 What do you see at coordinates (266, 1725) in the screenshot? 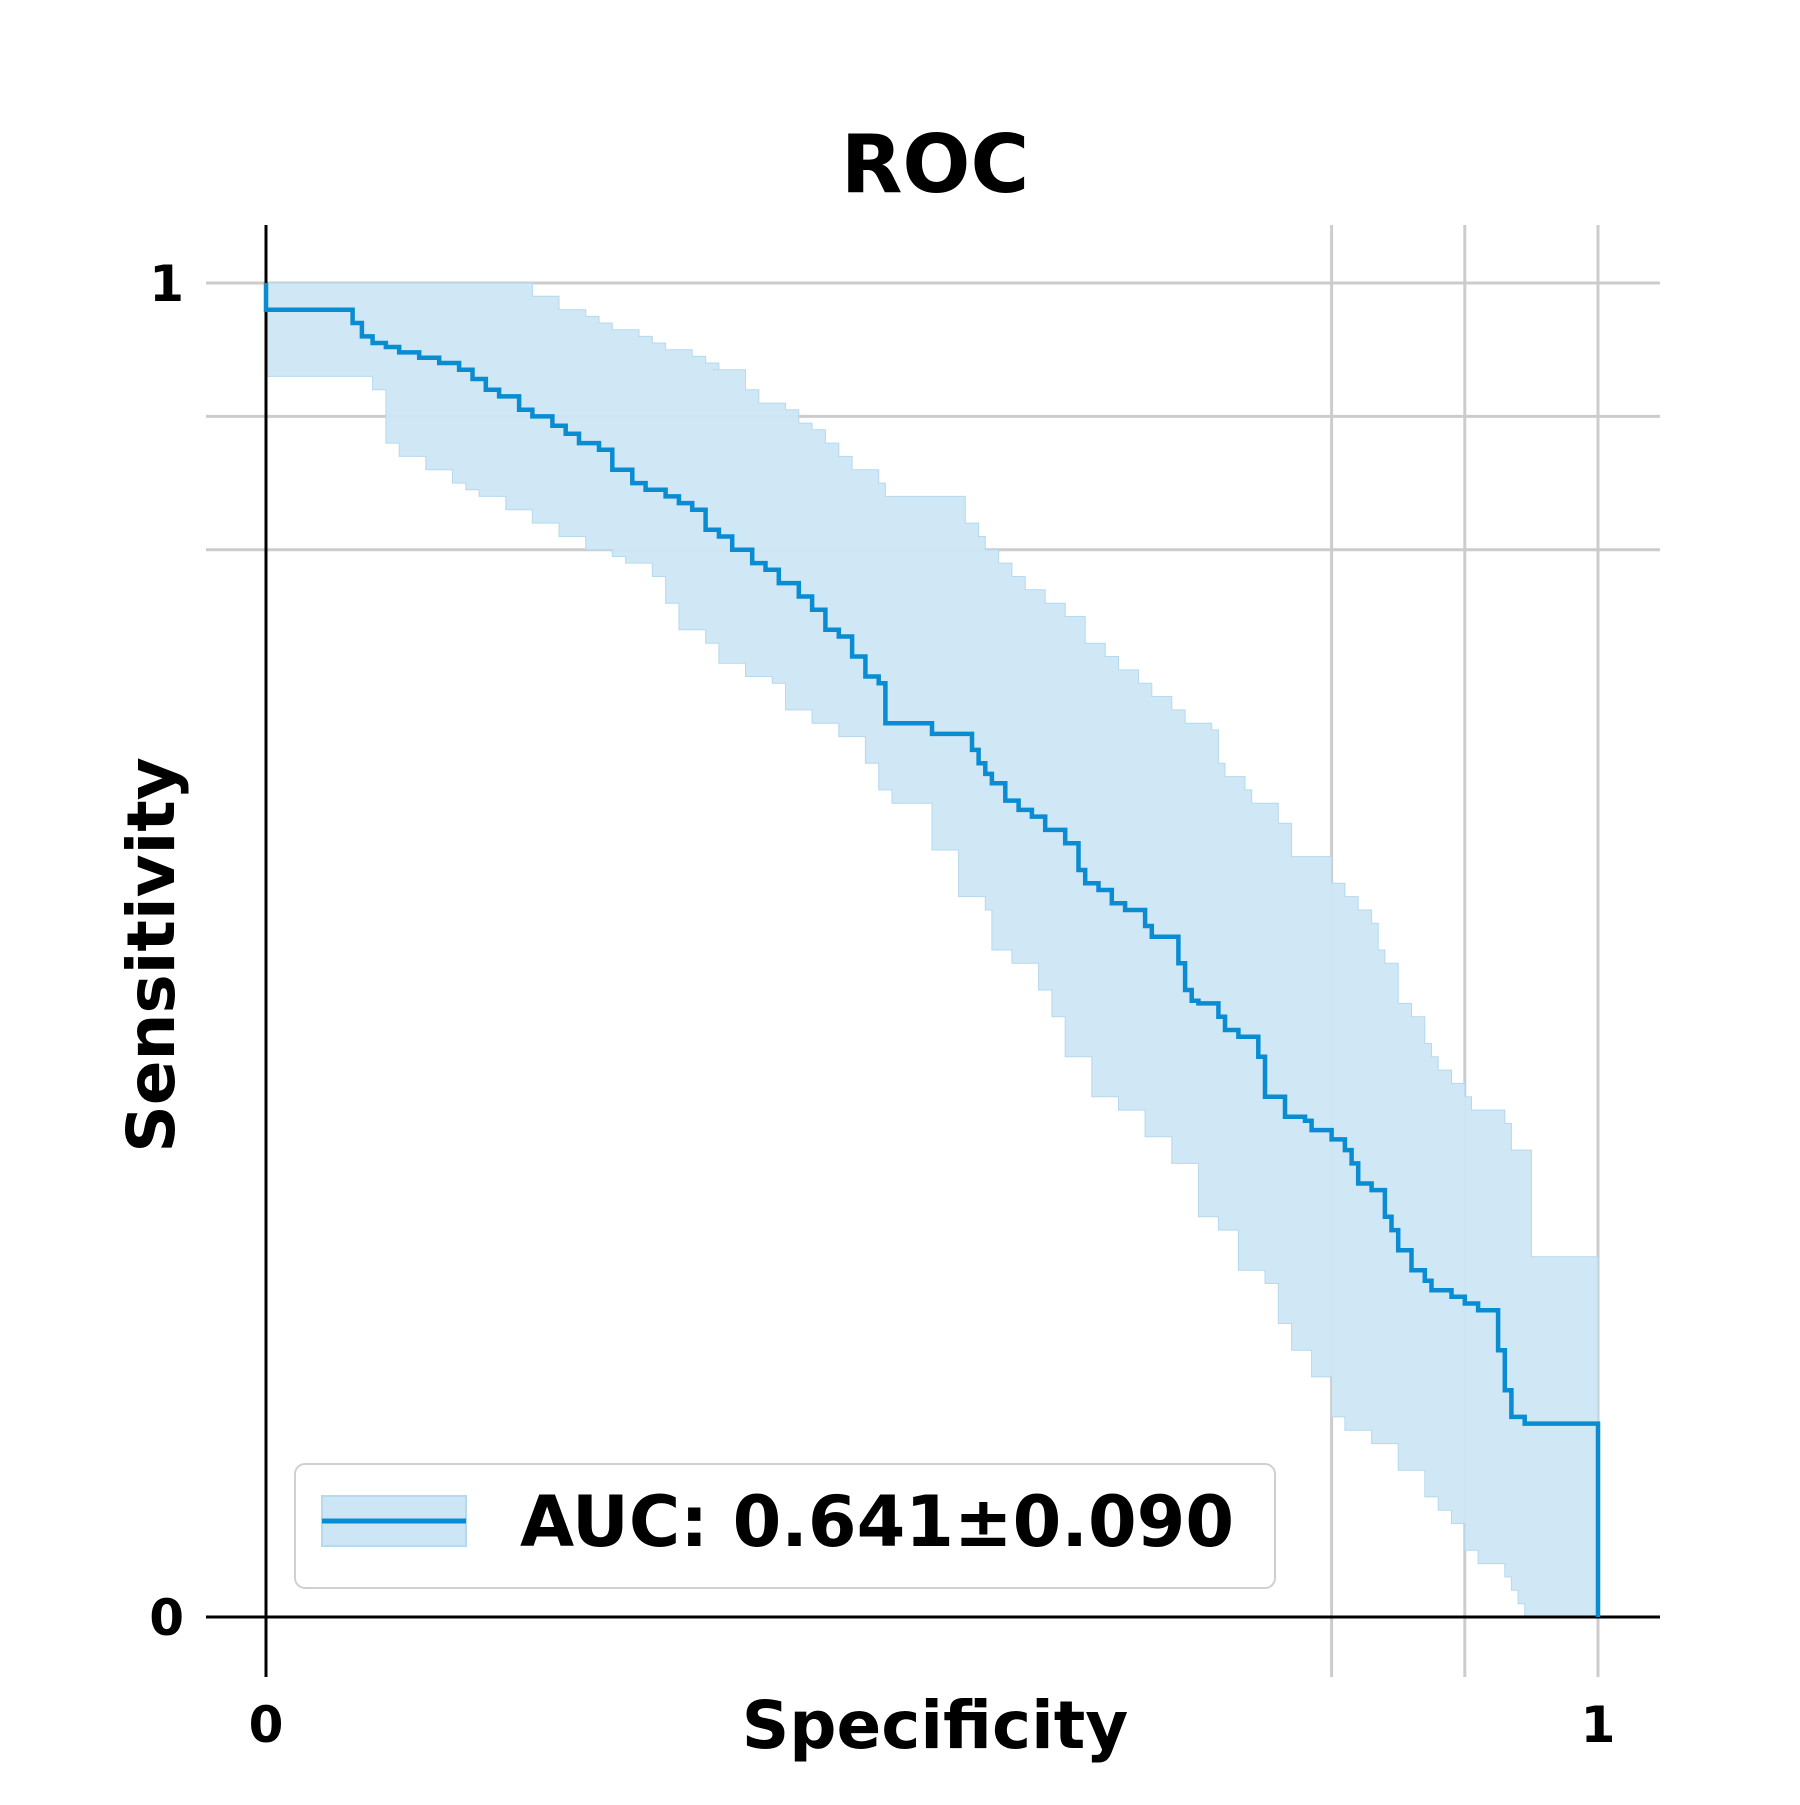
I see `x-tick-label-0: 0` at bounding box center [266, 1725].